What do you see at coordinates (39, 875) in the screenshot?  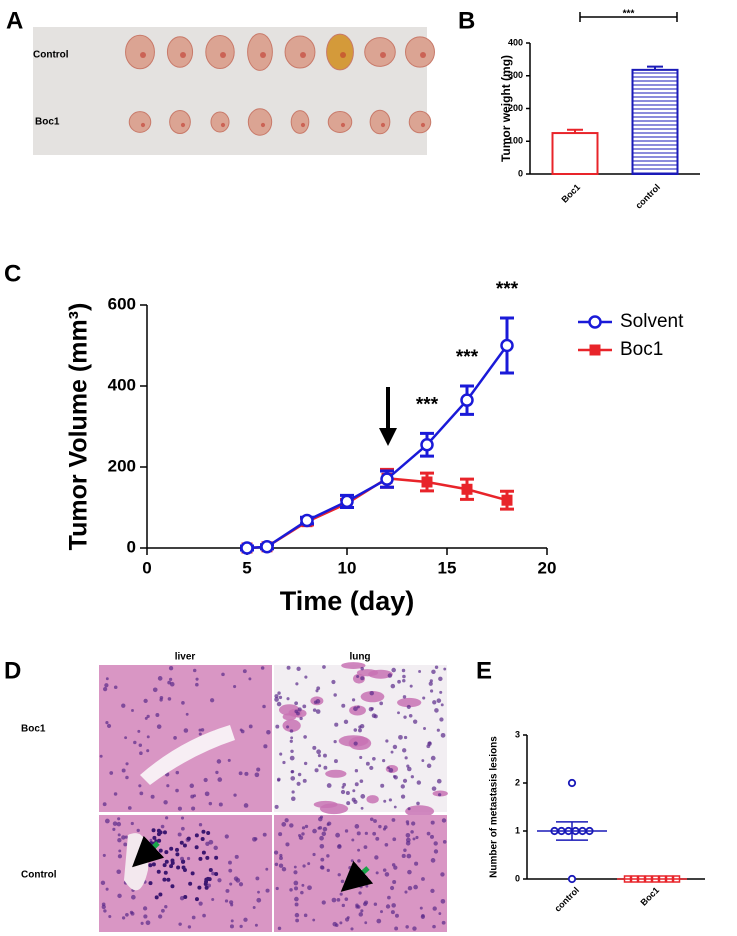 I see `row-label: Control` at bounding box center [39, 875].